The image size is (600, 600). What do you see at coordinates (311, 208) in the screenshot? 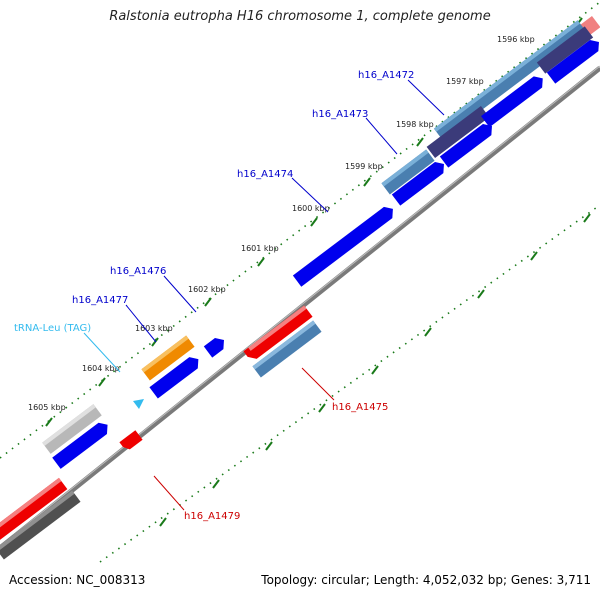
I see `kbp-label-1600: 1600 kbp` at bounding box center [311, 208].